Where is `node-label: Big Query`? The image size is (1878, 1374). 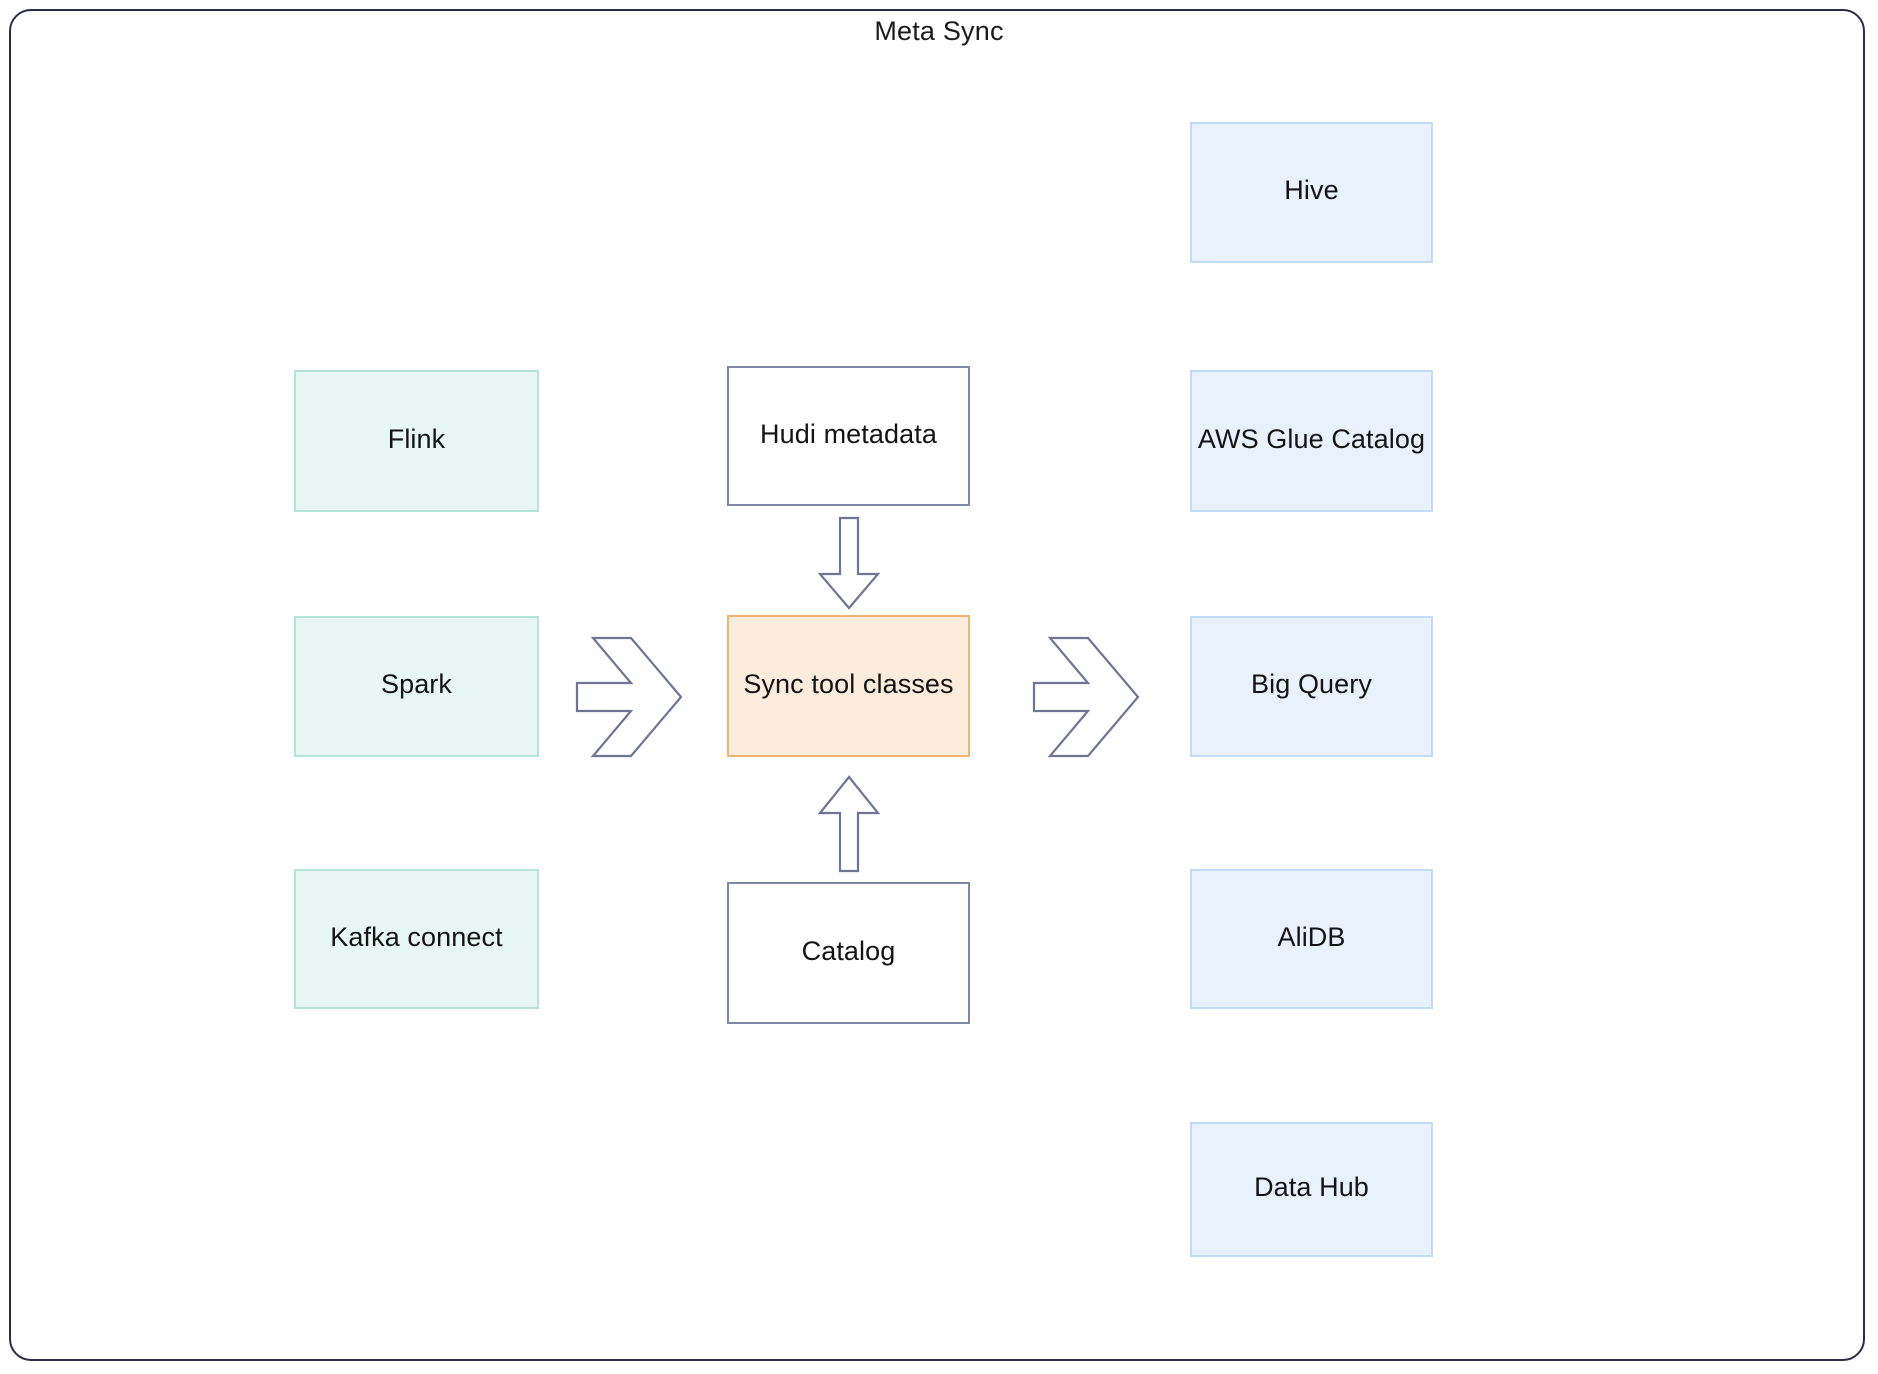 node-label: Big Query is located at coordinates (1311, 684).